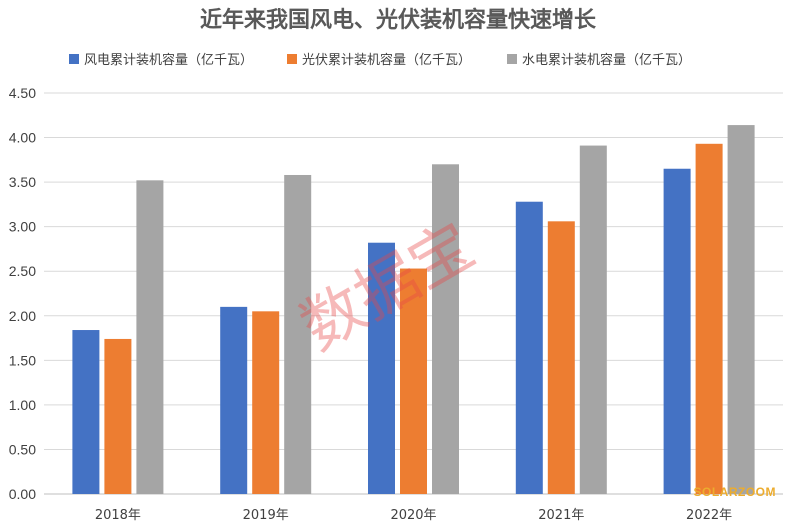 Image resolution: width=796 pixels, height=528 pixels. Describe the element at coordinates (709, 515) in the screenshot. I see `x-tick-label: 2022年` at that location.